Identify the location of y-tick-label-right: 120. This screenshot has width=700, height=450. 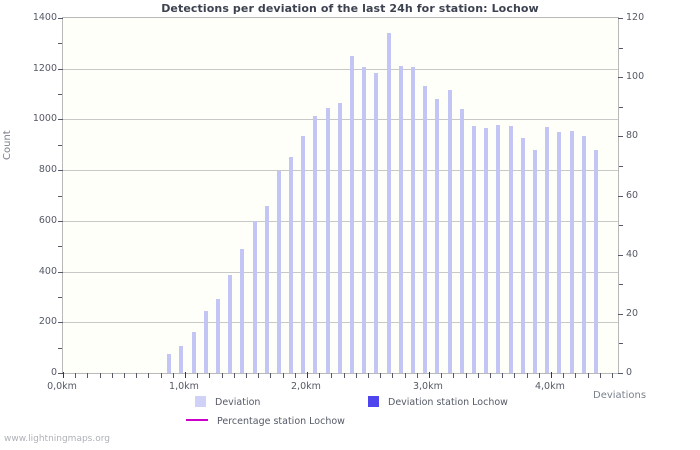
(635, 17).